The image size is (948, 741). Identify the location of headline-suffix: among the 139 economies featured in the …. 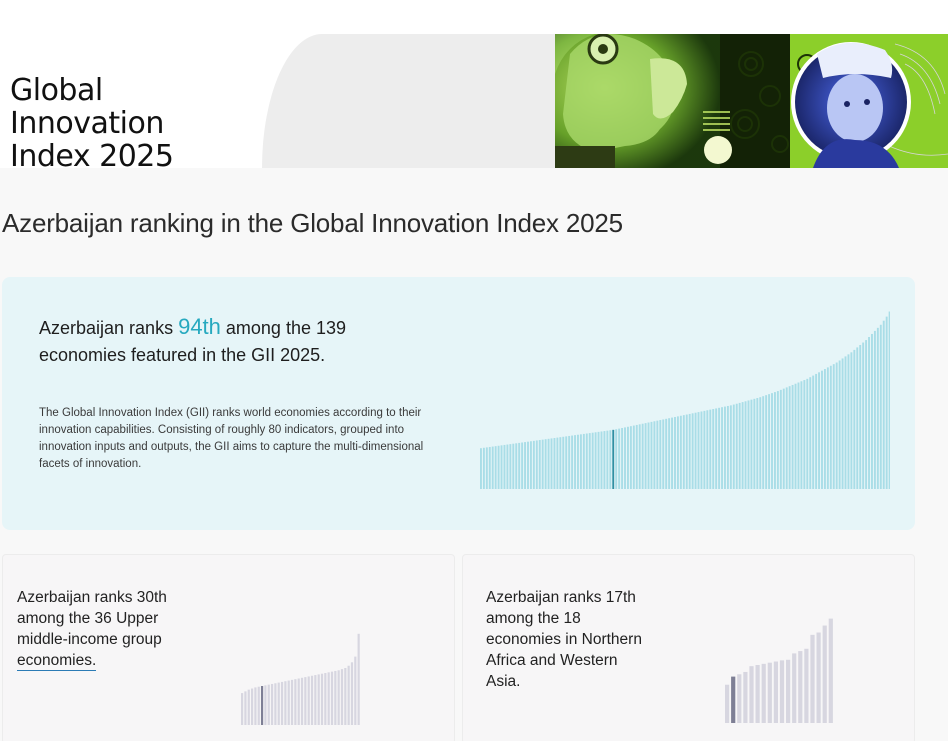
(193, 341).